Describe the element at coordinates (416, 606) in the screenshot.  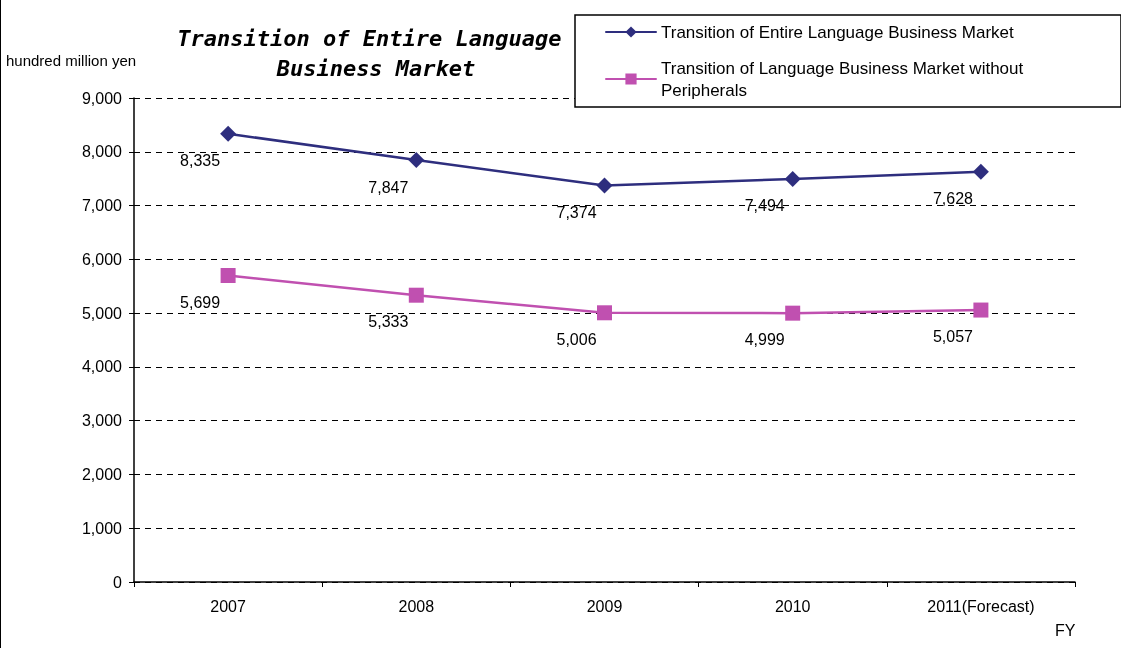
I see `x-tick-label: 2008` at that location.